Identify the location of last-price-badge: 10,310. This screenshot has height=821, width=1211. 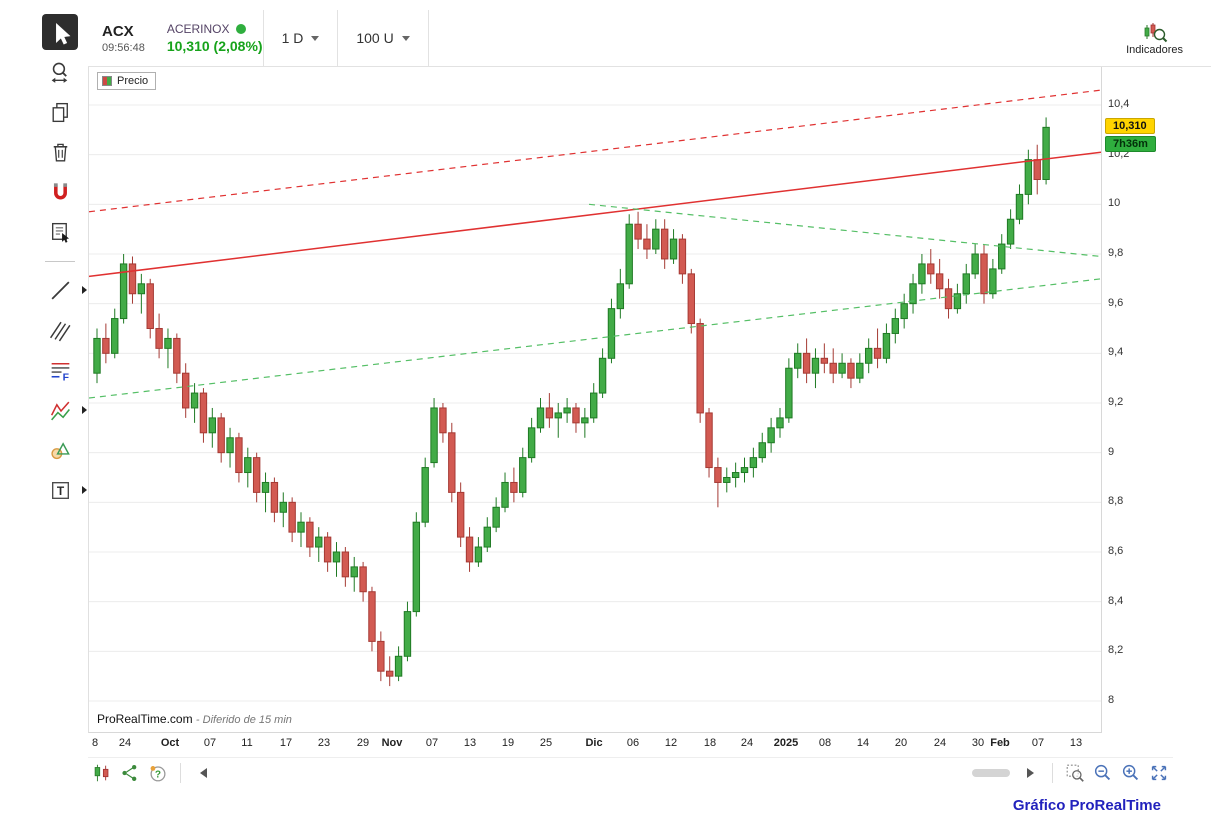
(1130, 126).